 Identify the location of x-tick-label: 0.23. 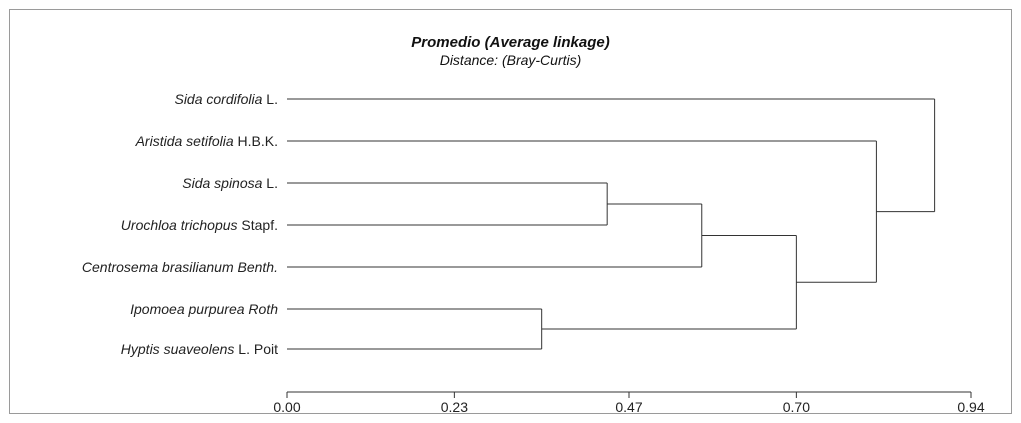
(454, 407).